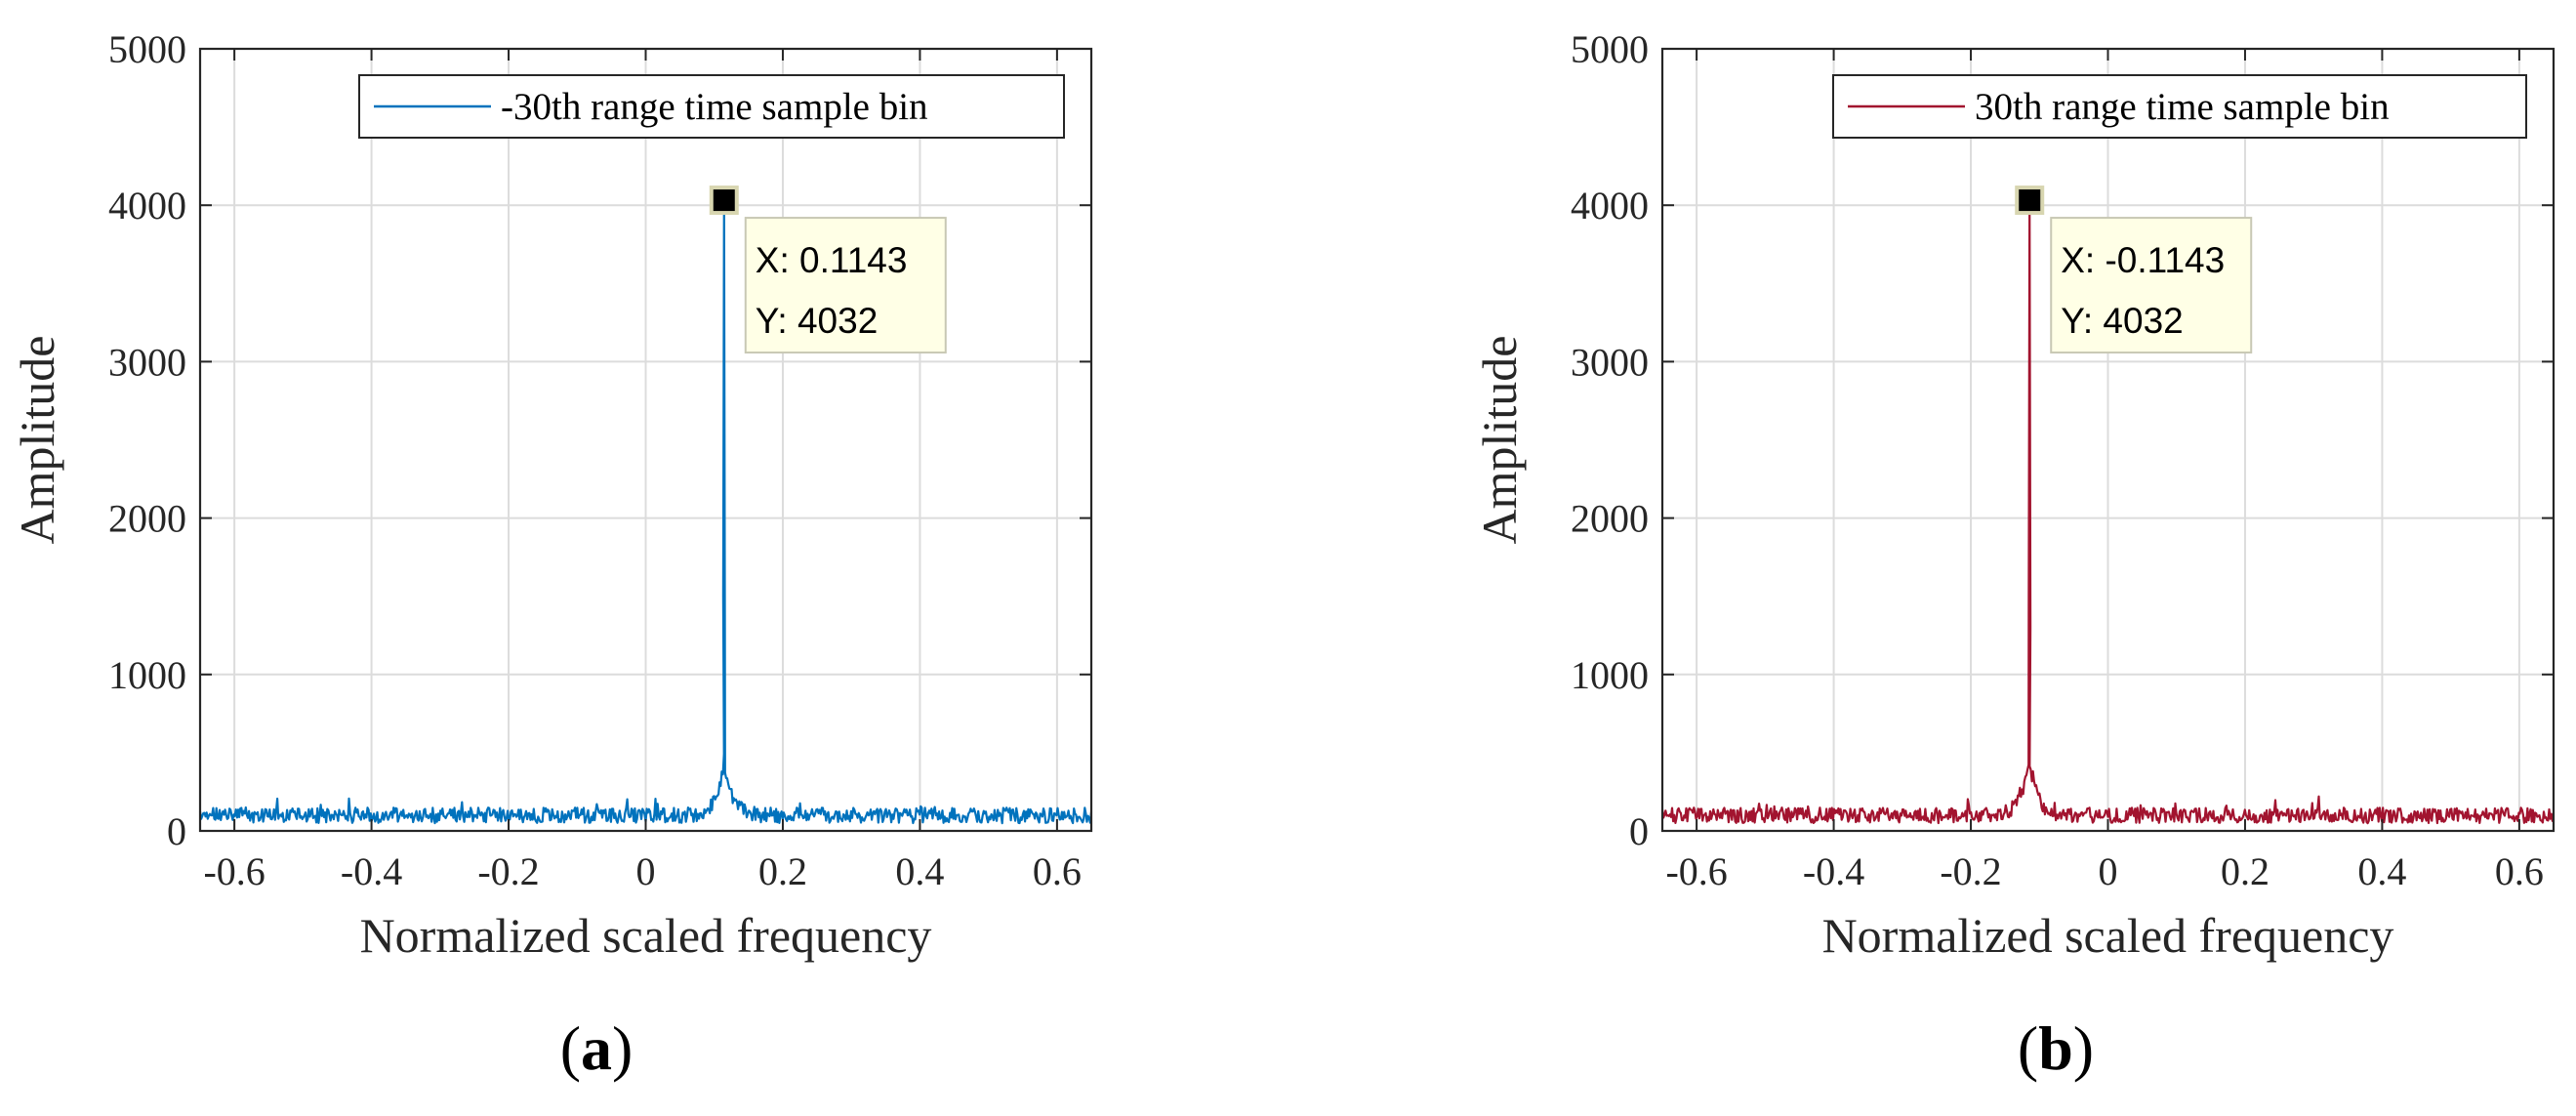 This screenshot has width=2576, height=1116. I want to click on x-tick-label-a-4: 0.2, so click(782, 871).